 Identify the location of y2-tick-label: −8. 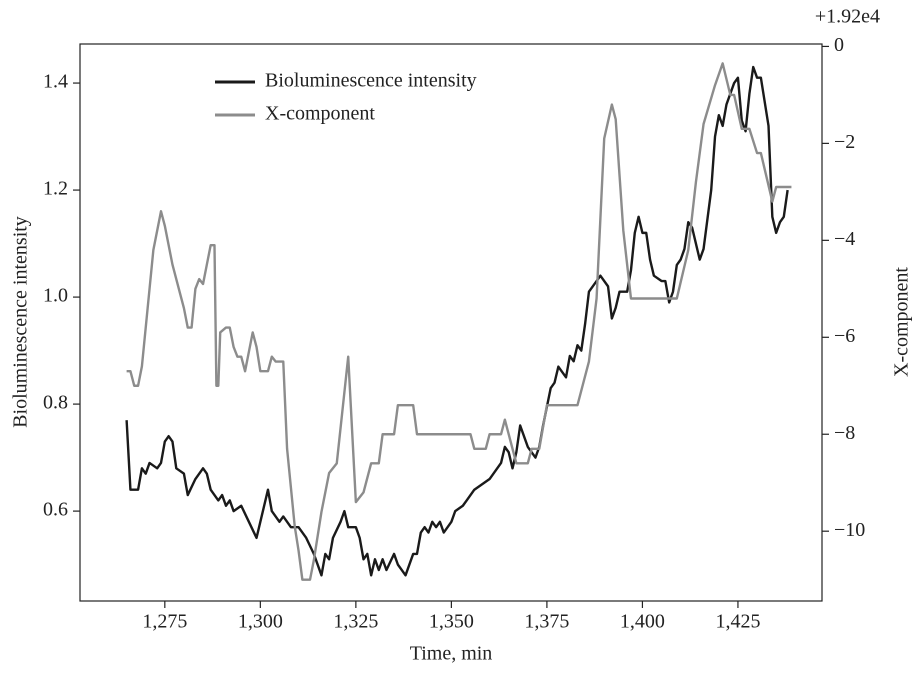
(844, 433).